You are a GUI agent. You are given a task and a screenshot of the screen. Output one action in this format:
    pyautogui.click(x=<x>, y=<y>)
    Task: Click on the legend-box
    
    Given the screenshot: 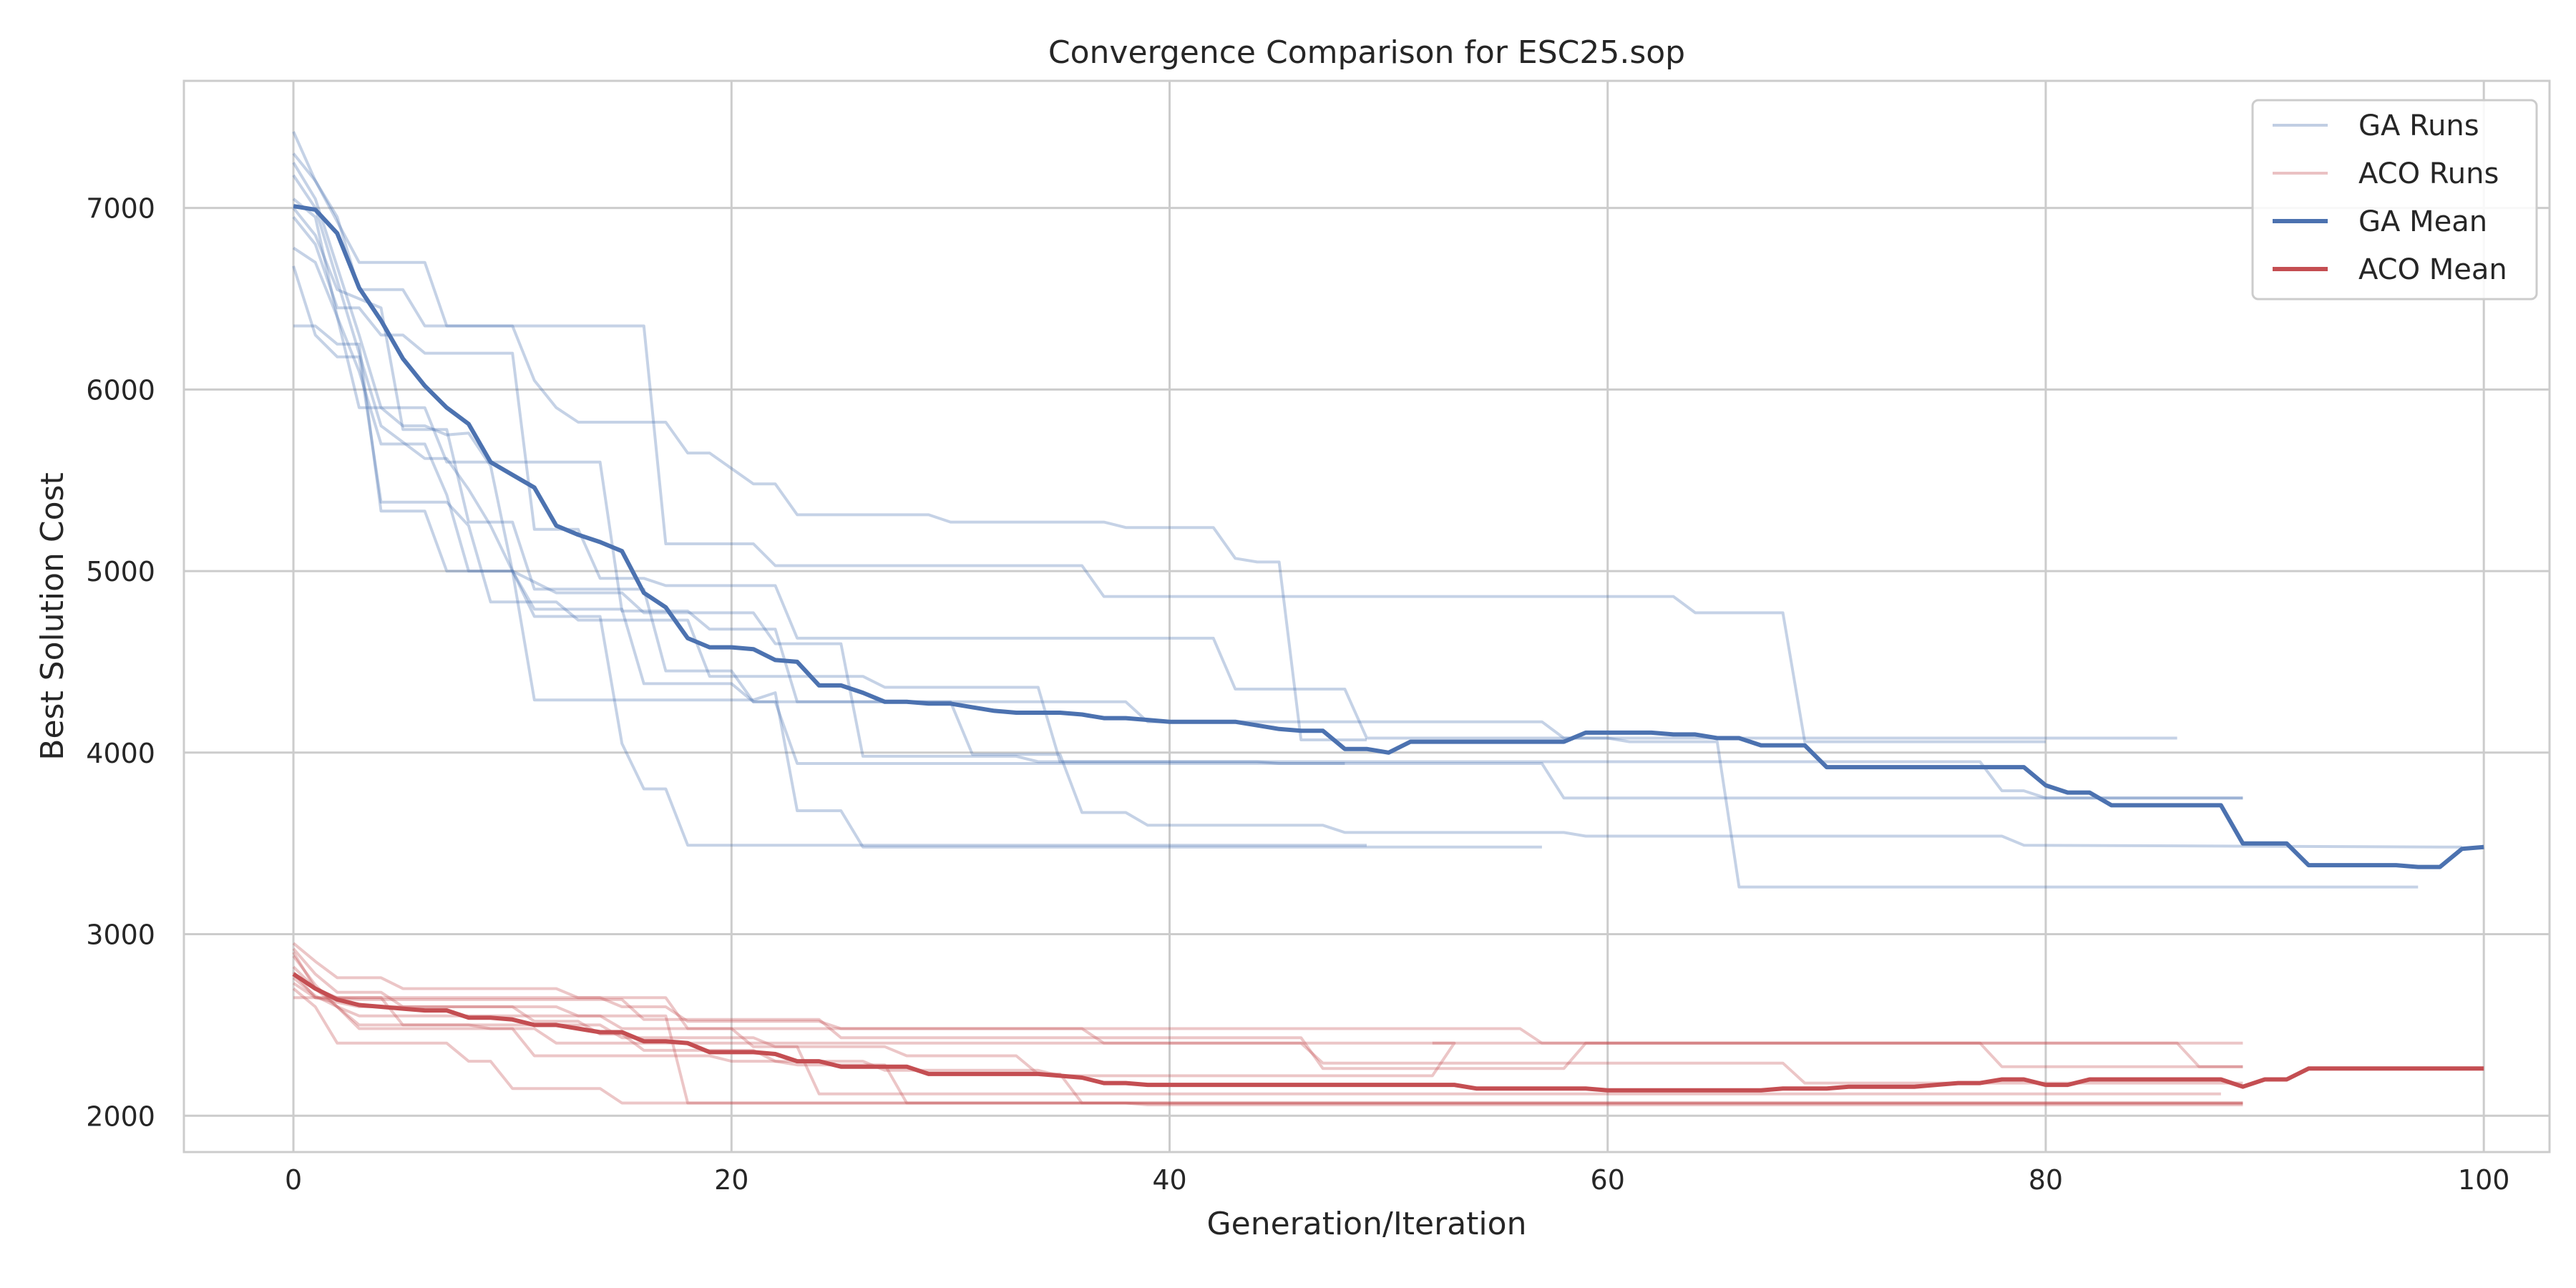 What is the action you would take?
    pyautogui.click(x=2394, y=200)
    